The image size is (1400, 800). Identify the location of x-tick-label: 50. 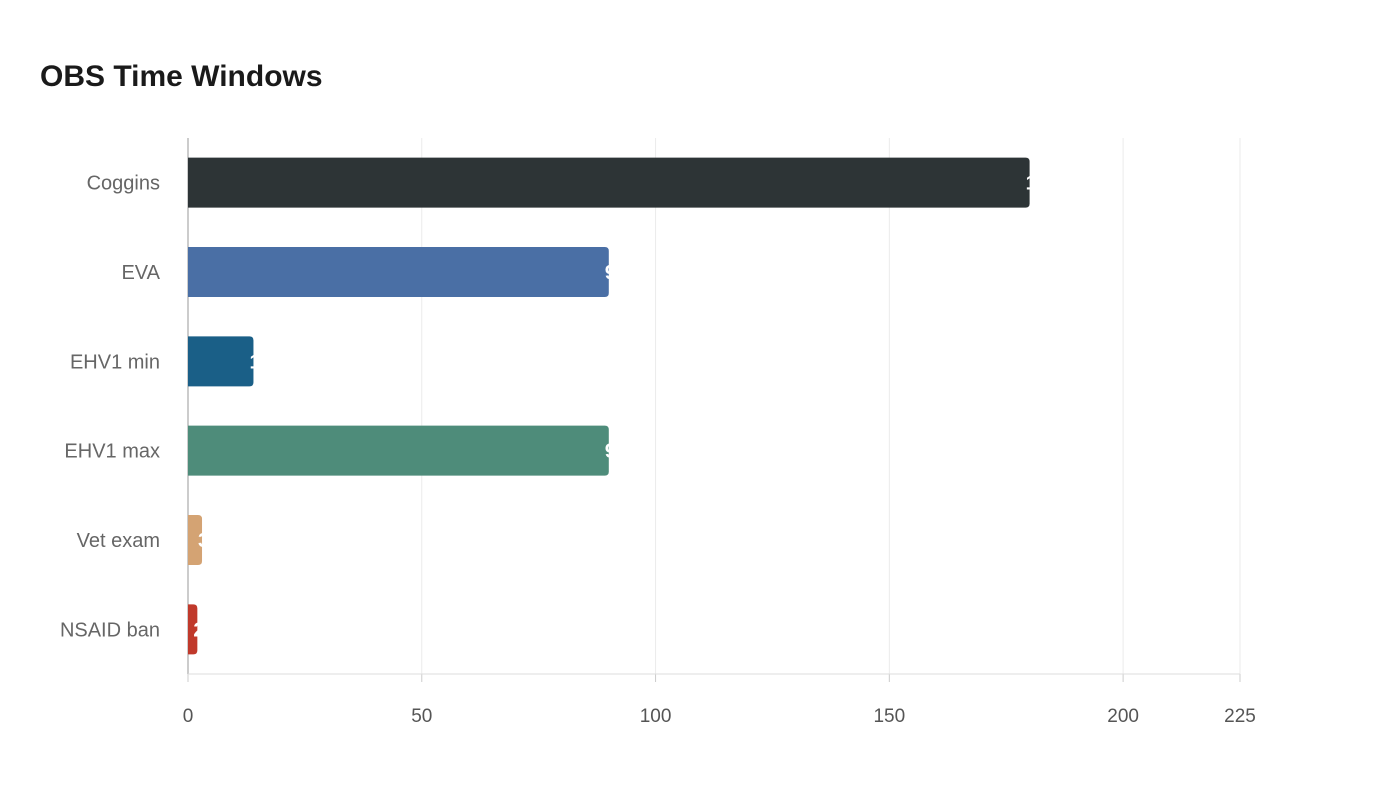
(421, 716).